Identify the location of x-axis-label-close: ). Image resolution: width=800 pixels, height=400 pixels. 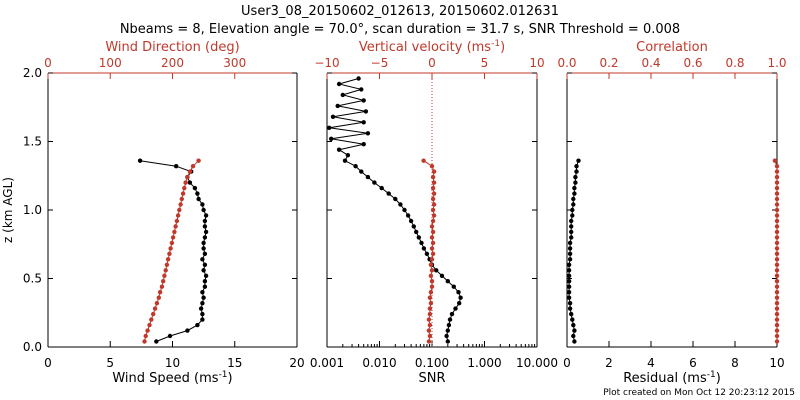
(718, 378).